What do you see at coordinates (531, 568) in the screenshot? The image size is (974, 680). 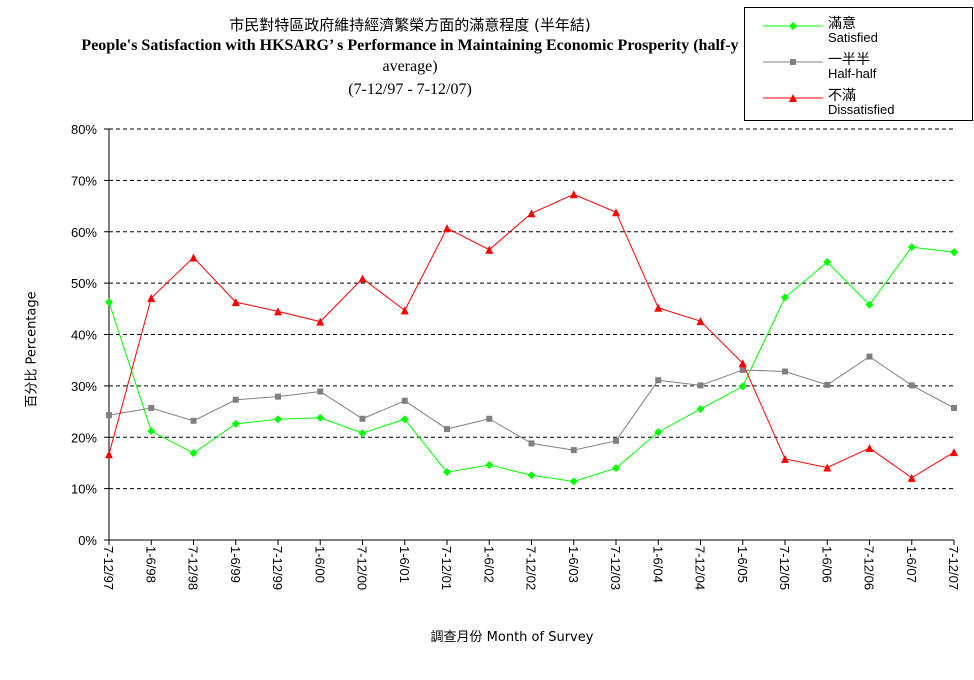 I see `x-tick-label: 7-12/02` at bounding box center [531, 568].